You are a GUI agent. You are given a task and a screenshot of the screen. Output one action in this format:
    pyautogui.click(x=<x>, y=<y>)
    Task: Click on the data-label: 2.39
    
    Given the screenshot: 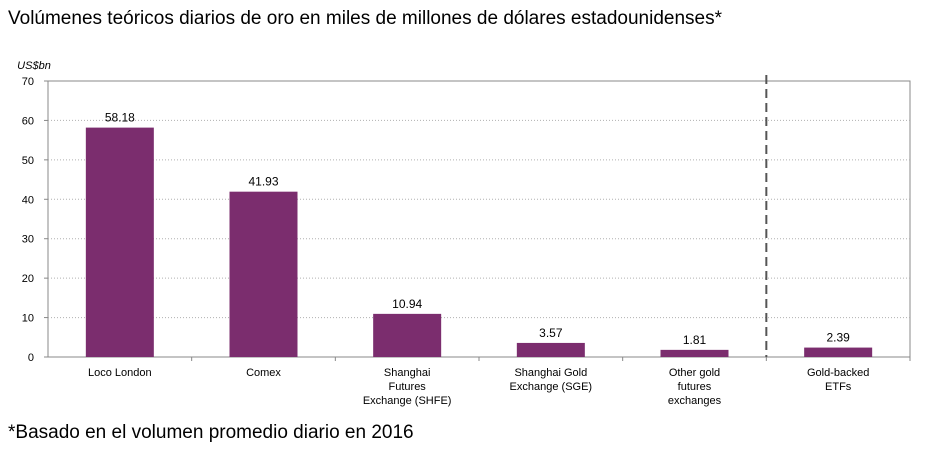 What is the action you would take?
    pyautogui.click(x=838, y=338)
    